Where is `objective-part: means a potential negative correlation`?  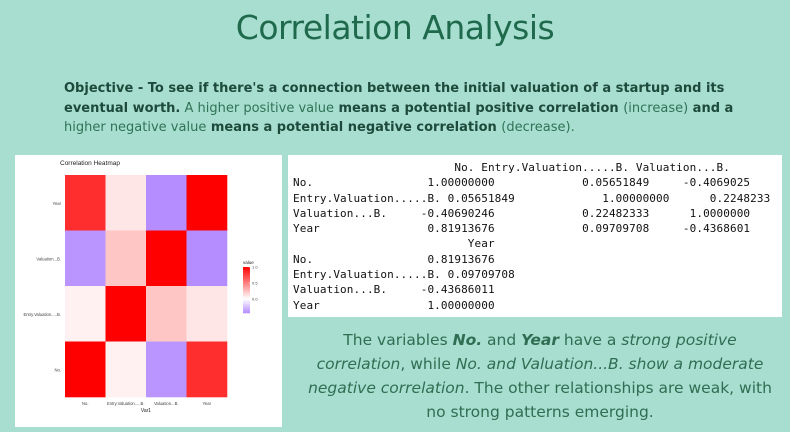
objective-part: means a potential negative correlation is located at coordinates (354, 127).